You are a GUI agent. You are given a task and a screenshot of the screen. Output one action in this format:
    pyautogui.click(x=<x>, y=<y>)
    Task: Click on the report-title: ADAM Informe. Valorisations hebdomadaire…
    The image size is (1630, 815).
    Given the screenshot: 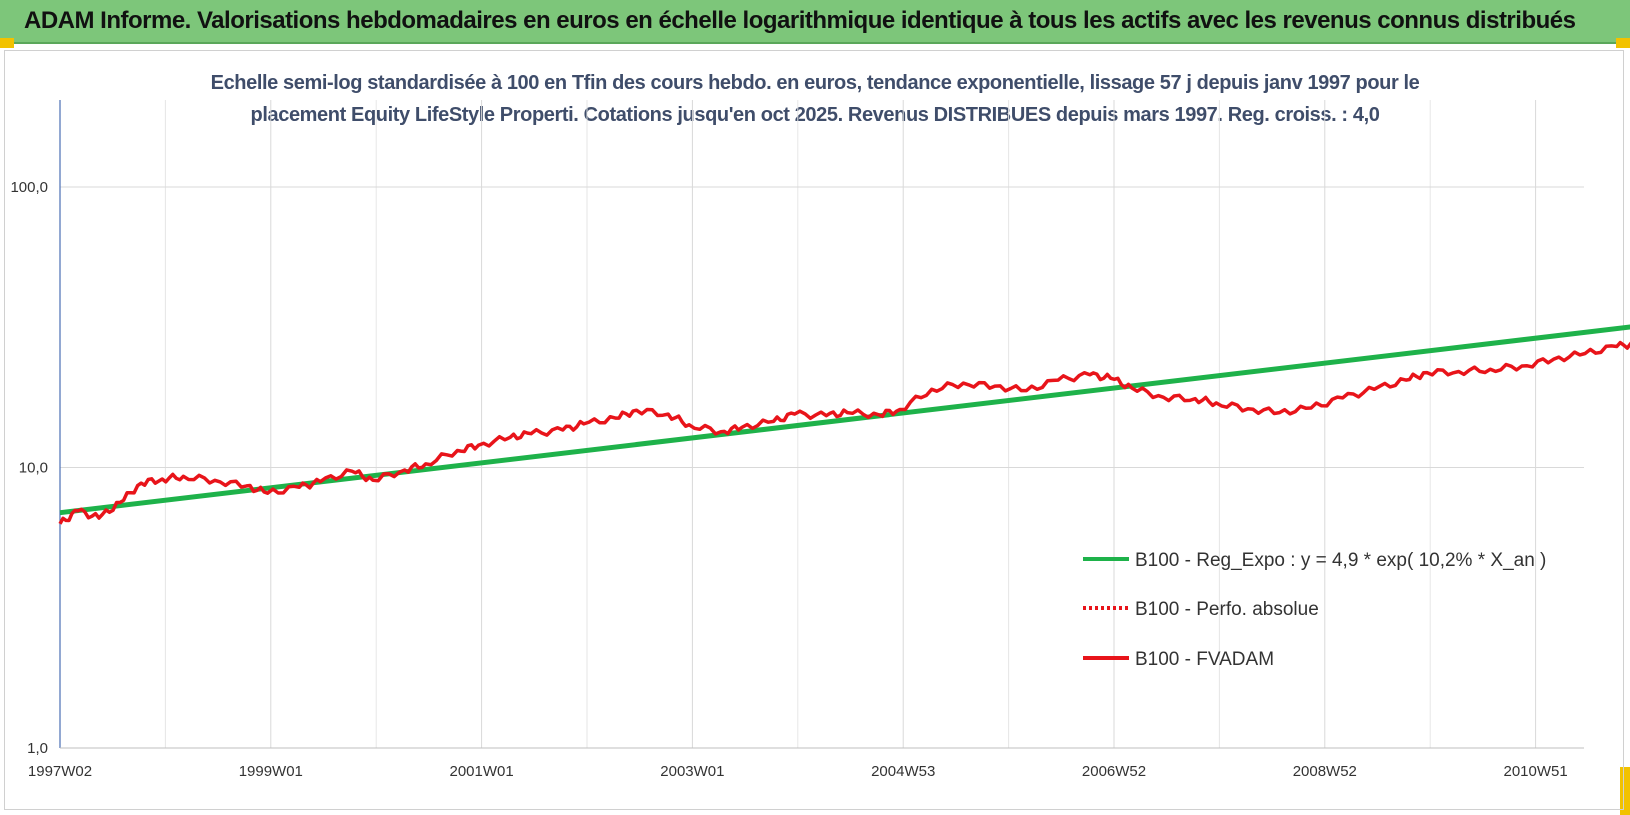 What is the action you would take?
    pyautogui.click(x=800, y=20)
    